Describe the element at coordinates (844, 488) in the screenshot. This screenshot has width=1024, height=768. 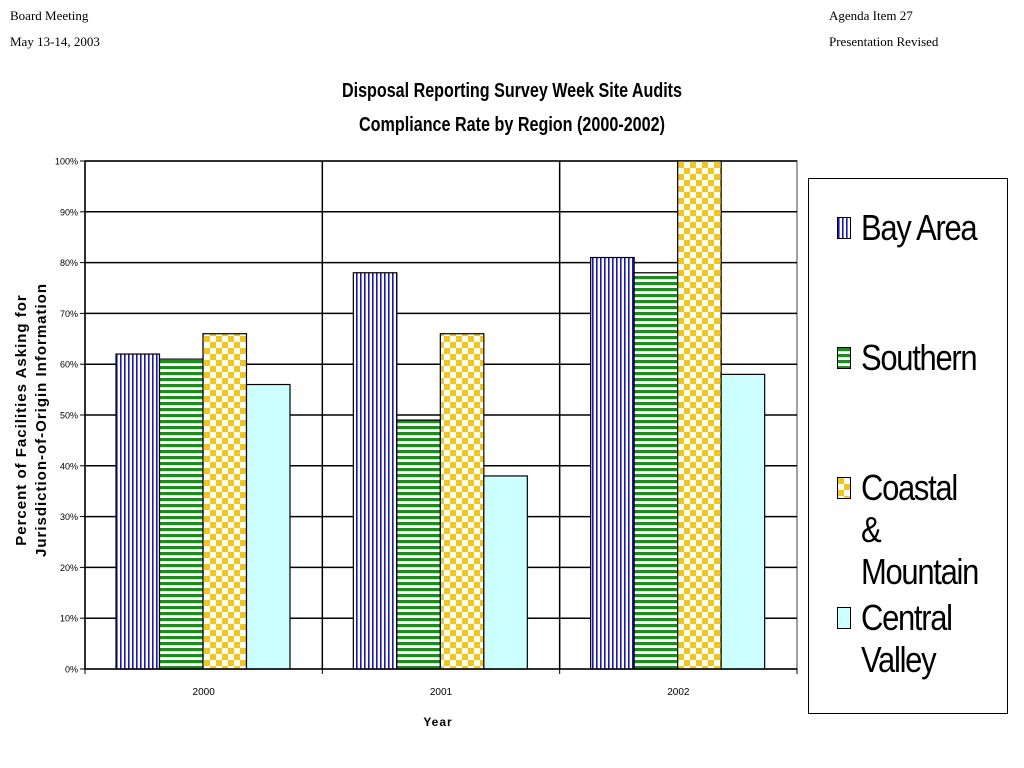
I see `legend-swatch-checker-icon` at that location.